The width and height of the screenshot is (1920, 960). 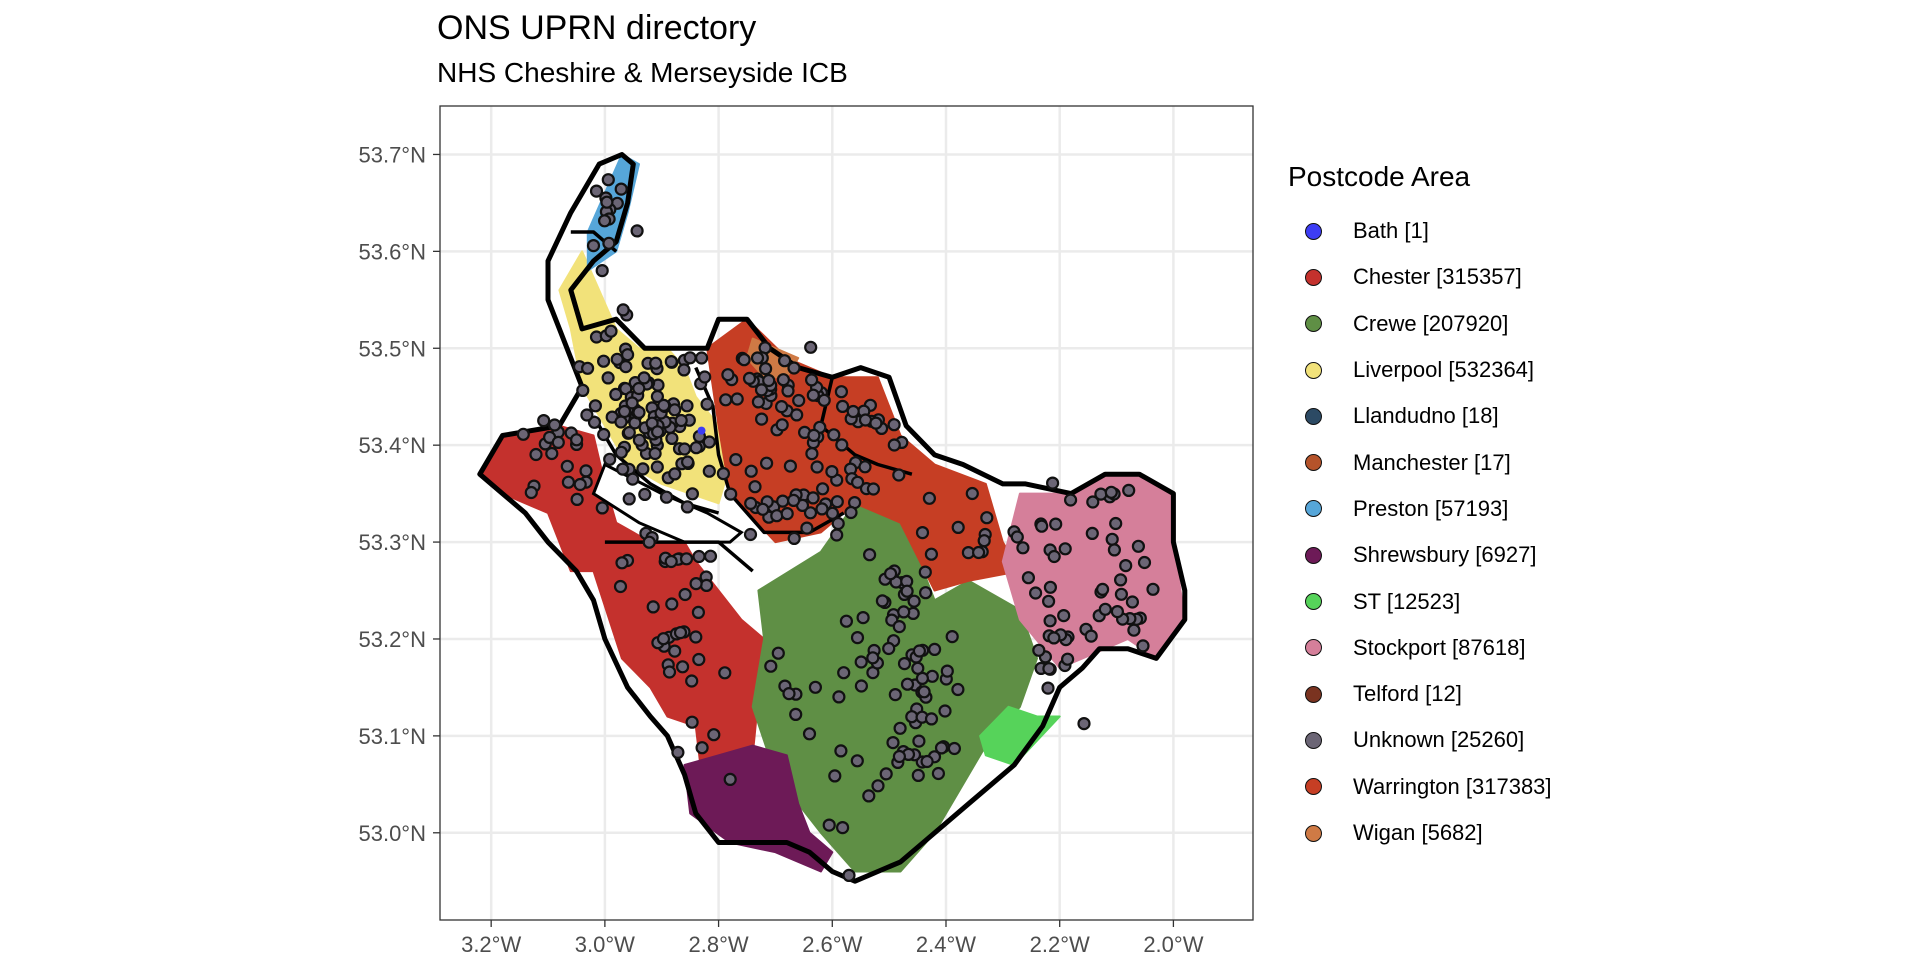 I want to click on tick-label-y: 53.4°N, so click(x=392, y=445).